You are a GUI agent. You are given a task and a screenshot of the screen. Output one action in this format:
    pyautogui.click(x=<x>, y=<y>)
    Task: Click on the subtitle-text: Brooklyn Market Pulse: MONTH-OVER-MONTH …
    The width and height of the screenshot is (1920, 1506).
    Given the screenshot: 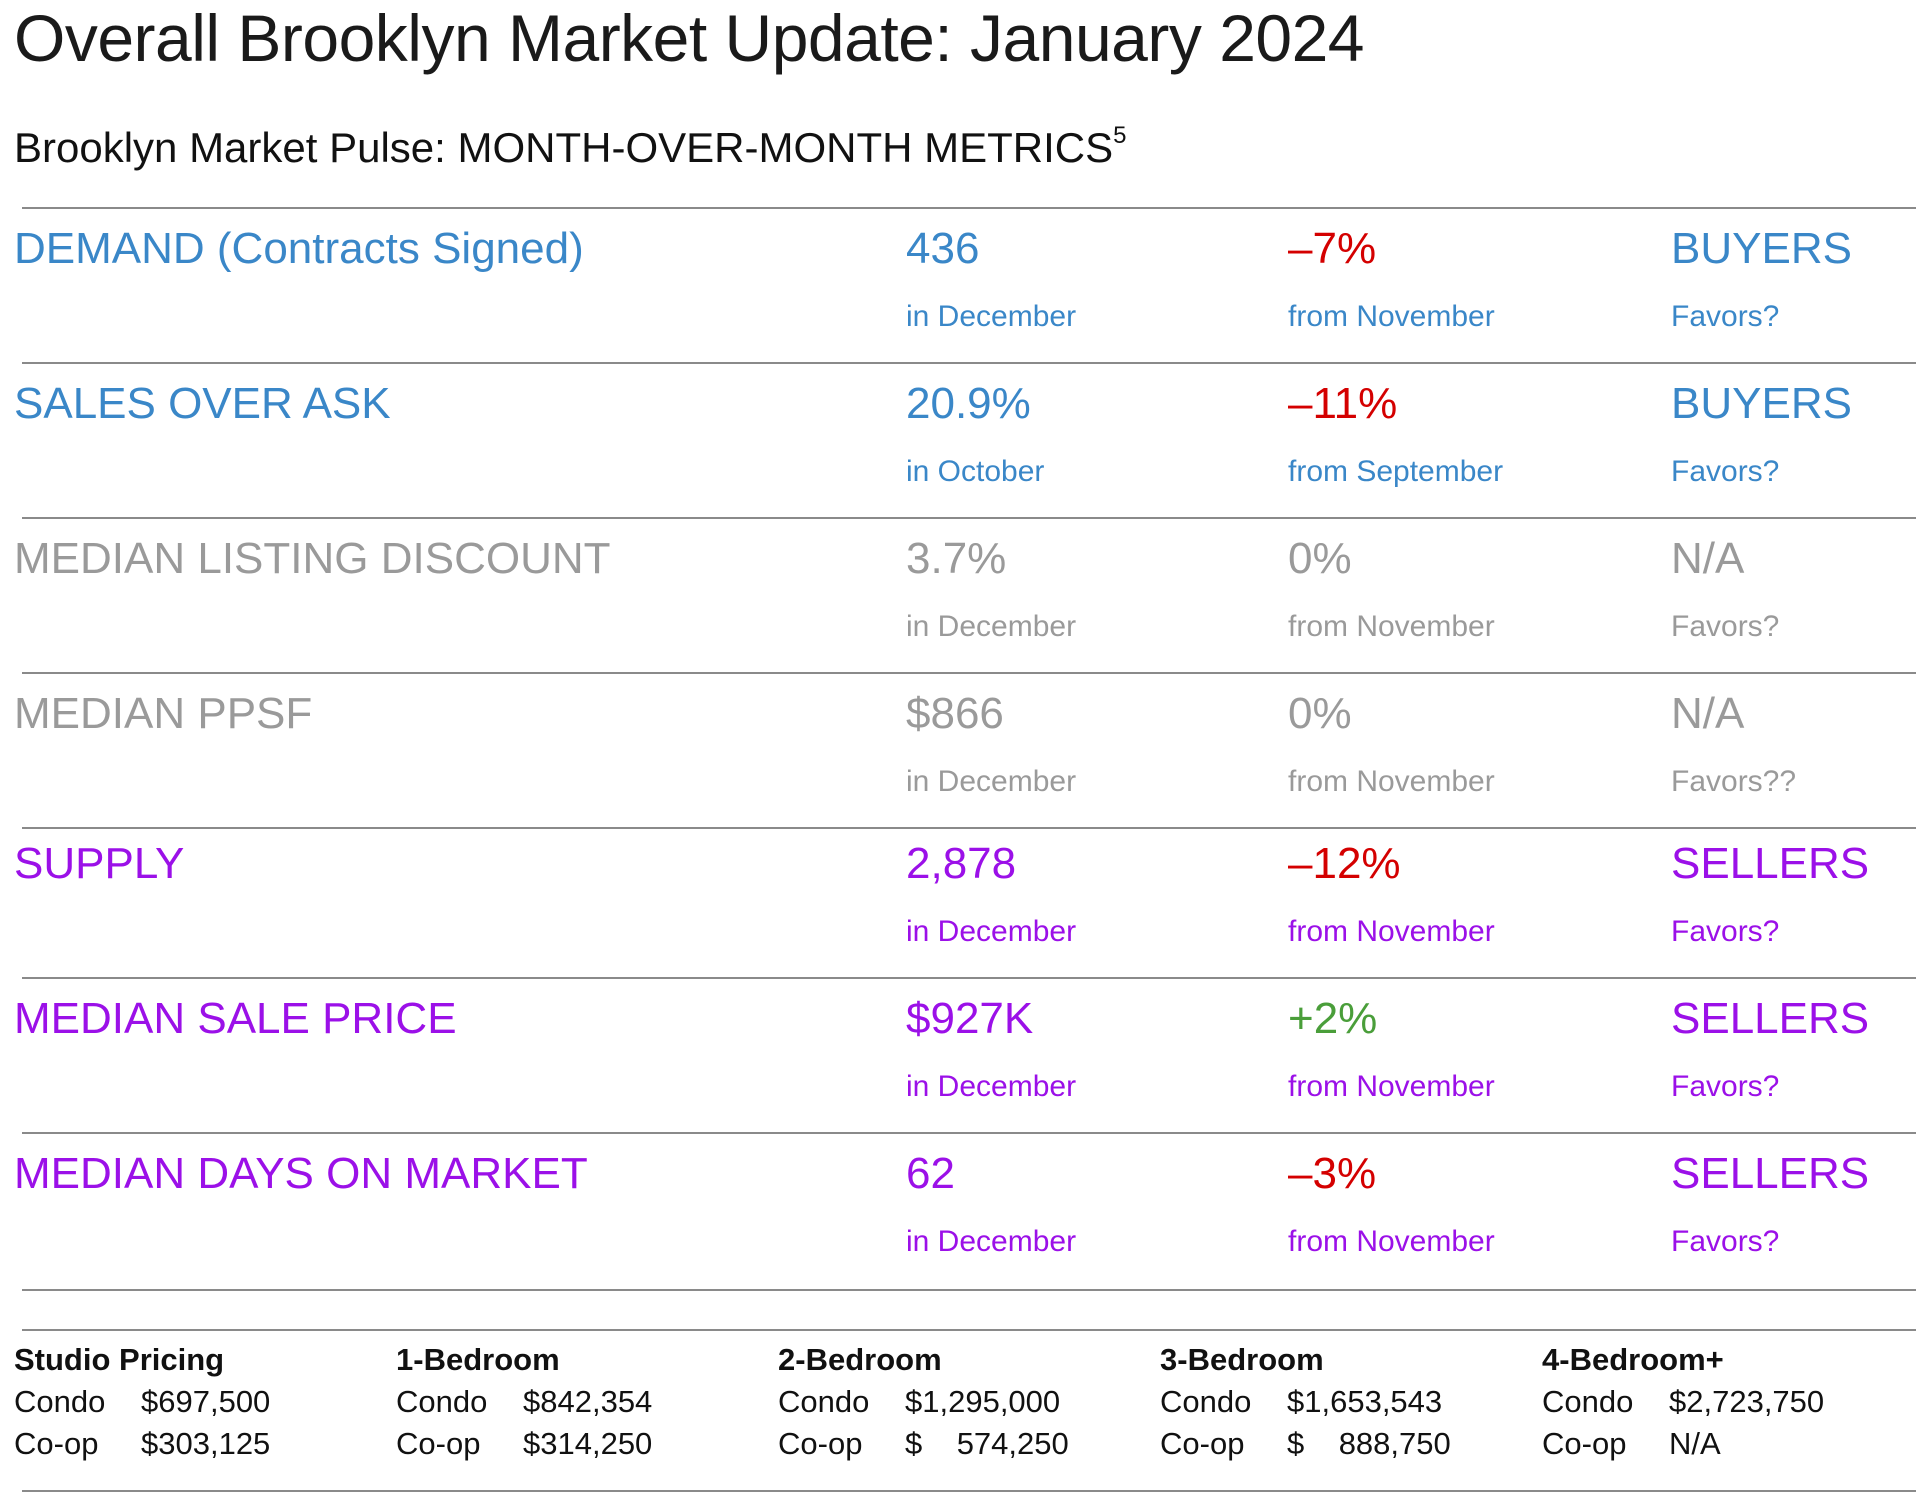 What is the action you would take?
    pyautogui.click(x=564, y=147)
    